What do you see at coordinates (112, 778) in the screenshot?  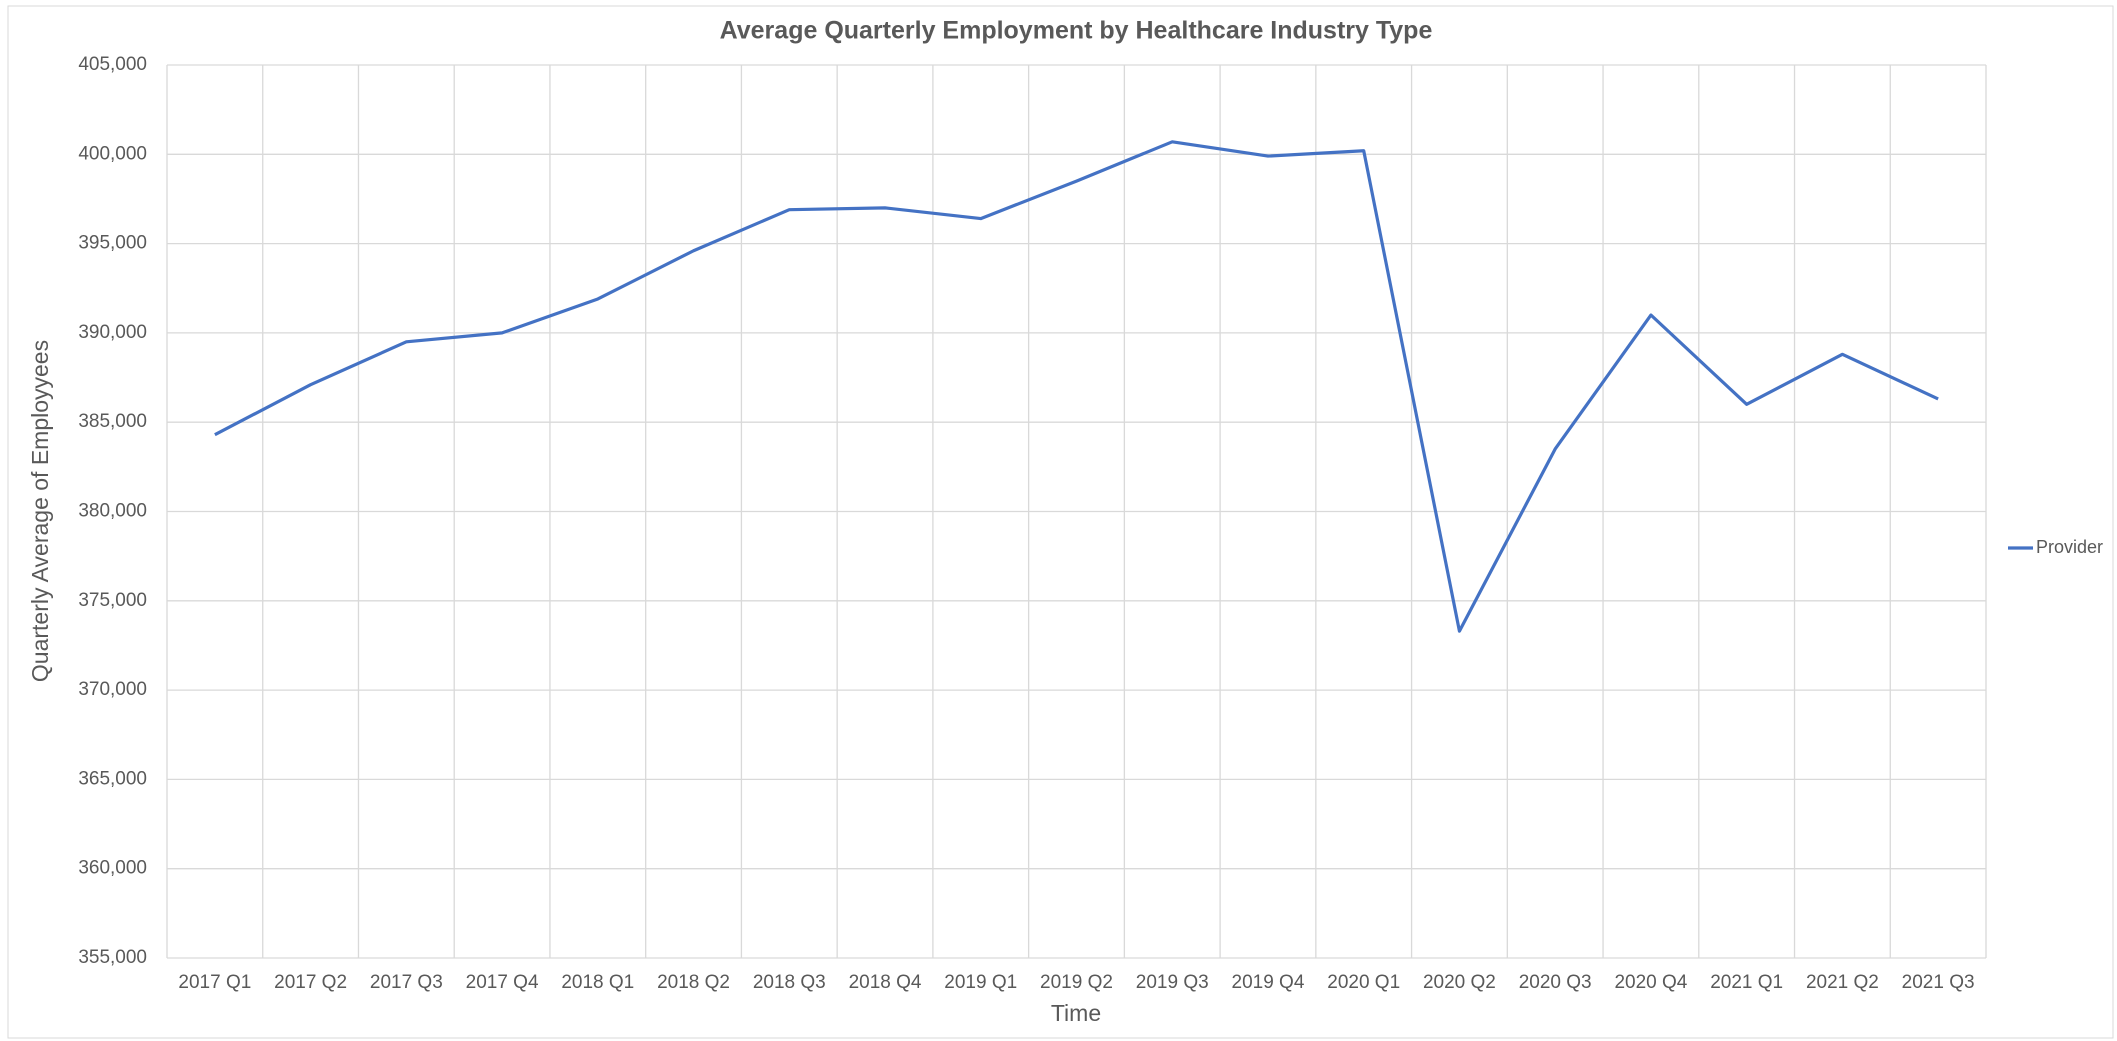 I see `y-tick-label: 365,000` at bounding box center [112, 778].